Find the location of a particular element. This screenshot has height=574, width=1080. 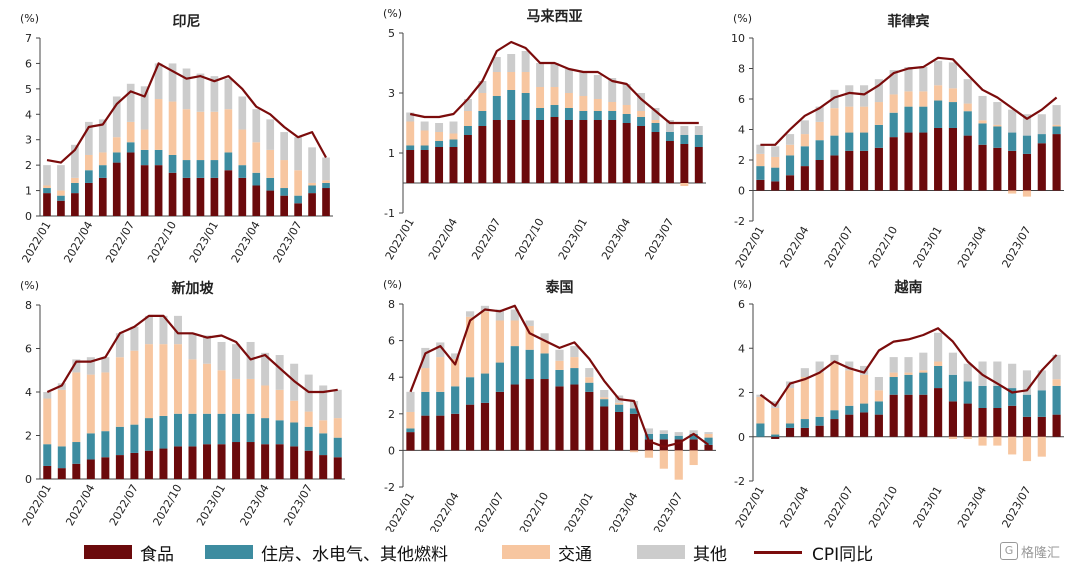

chart-title: 泰国 is located at coordinates (559, 287).